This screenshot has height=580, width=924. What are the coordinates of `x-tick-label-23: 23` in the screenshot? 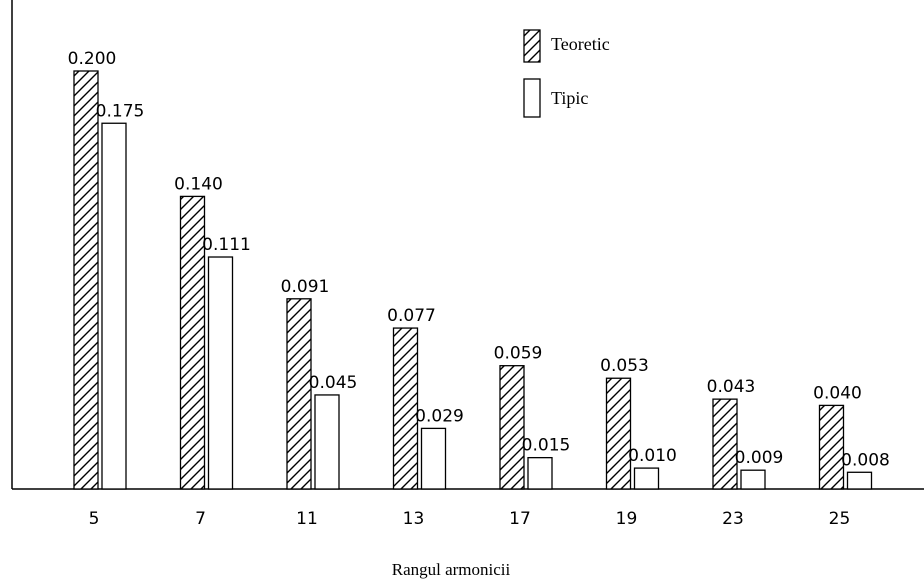 It's located at (733, 519).